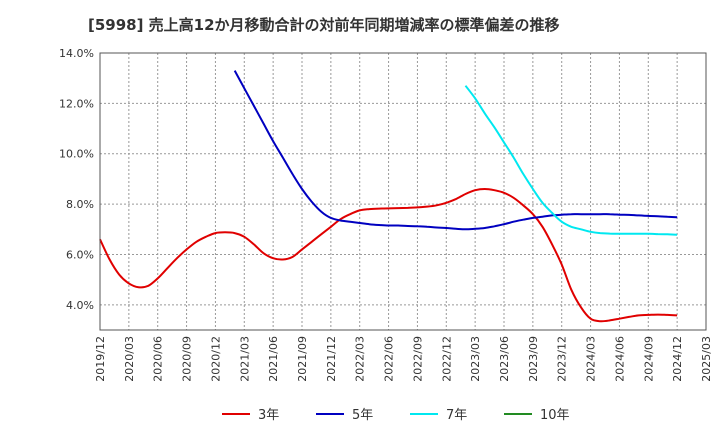 This screenshot has height=440, width=720. Describe the element at coordinates (360, 359) in the screenshot. I see `x-tick-label: 2022/03` at that location.